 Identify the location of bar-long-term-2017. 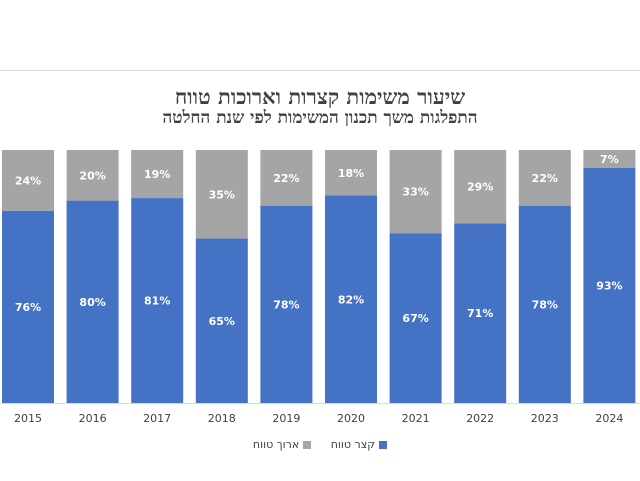
(157, 174).